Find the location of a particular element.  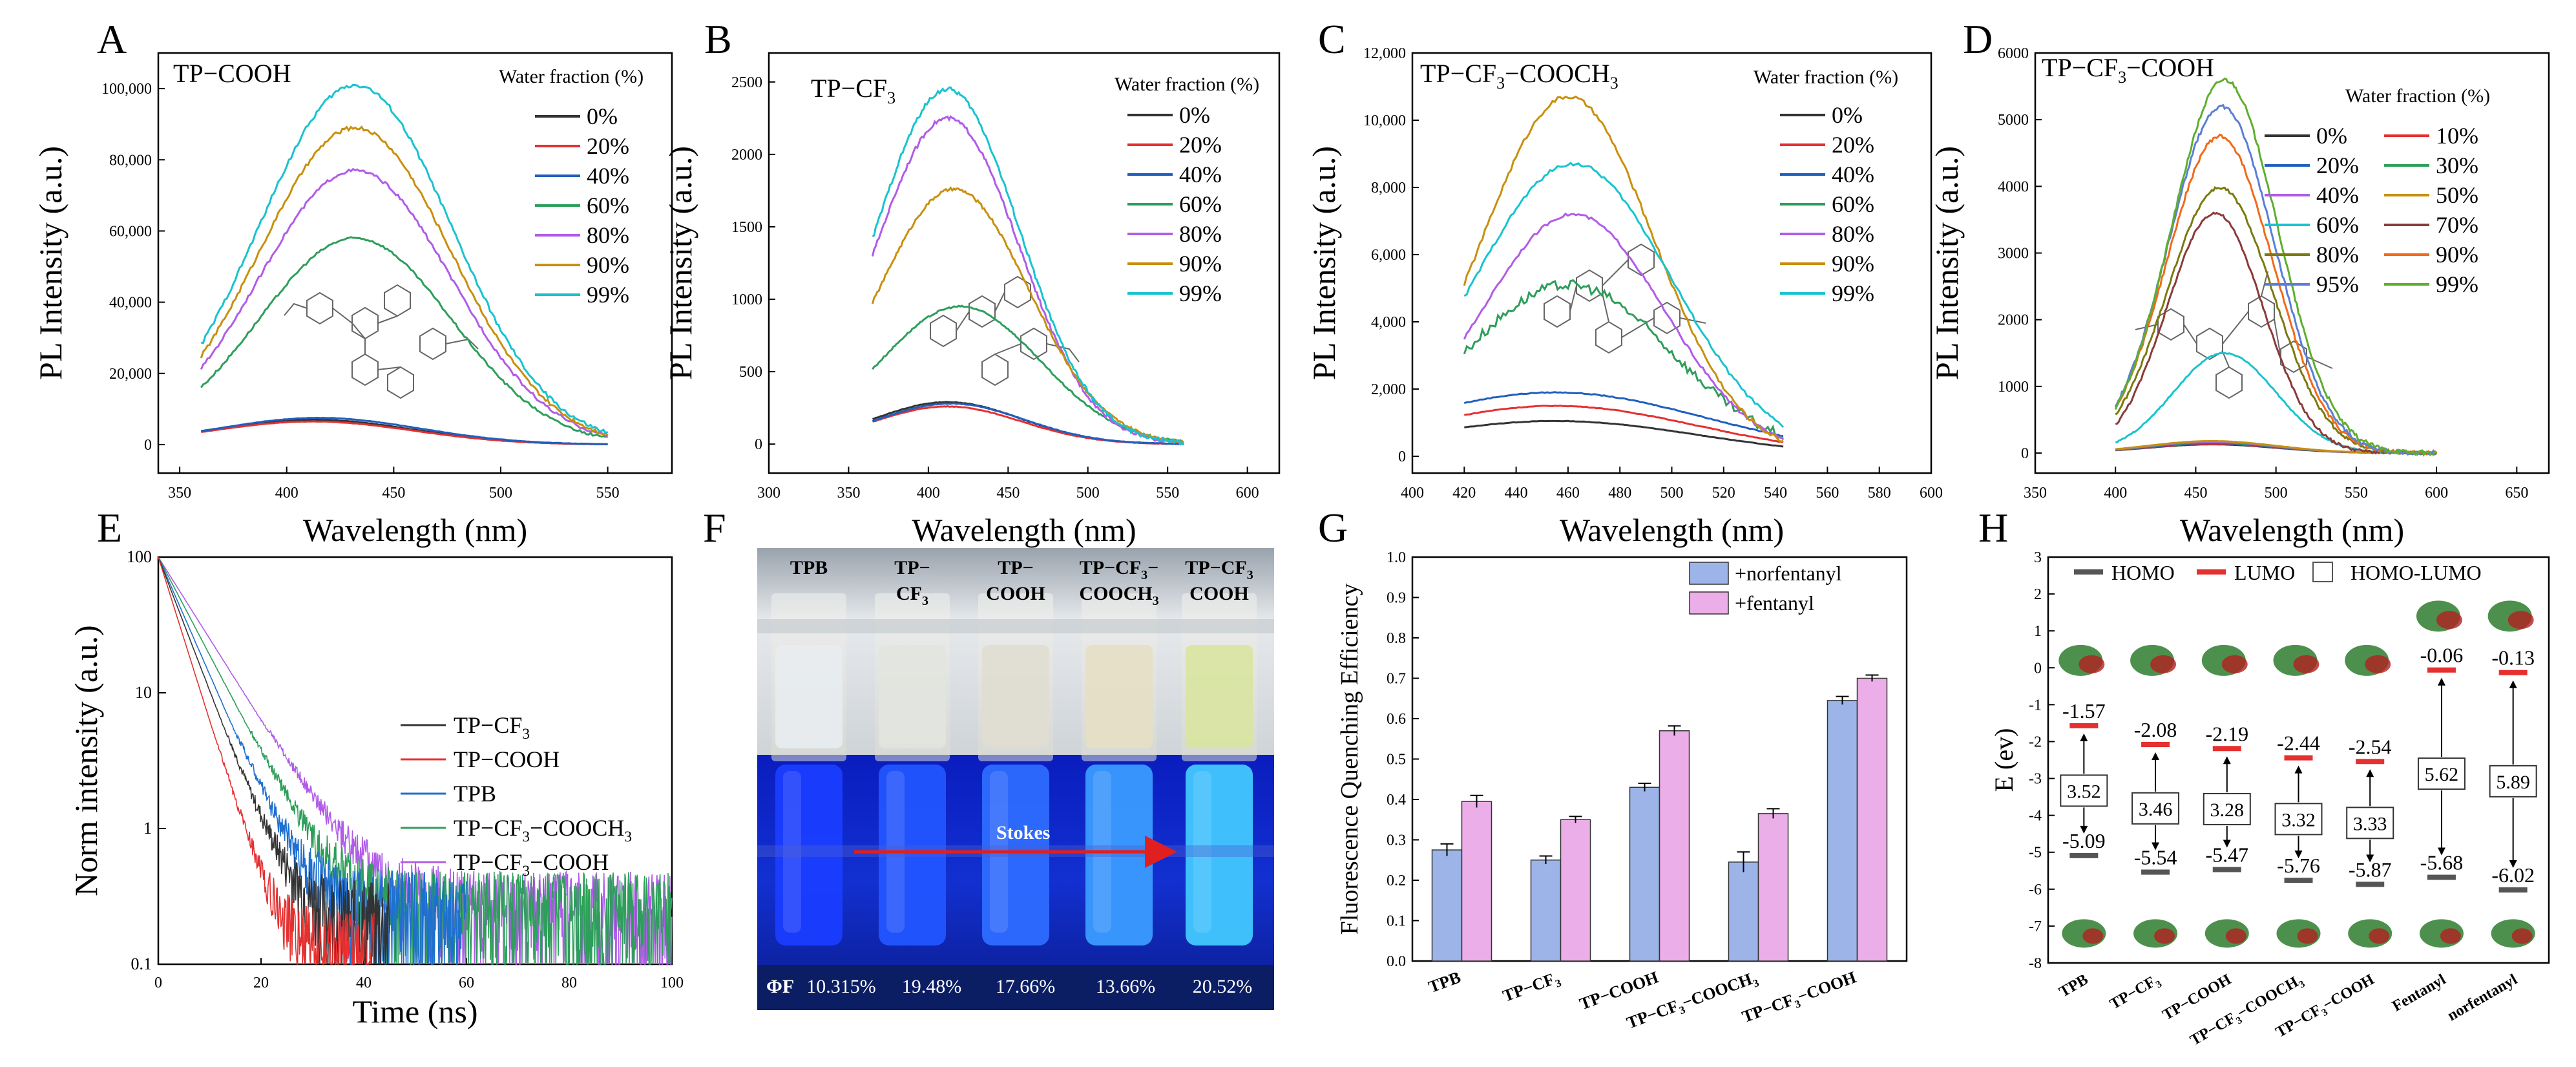

spectrum-line-0pct is located at coordinates (1624, 433).